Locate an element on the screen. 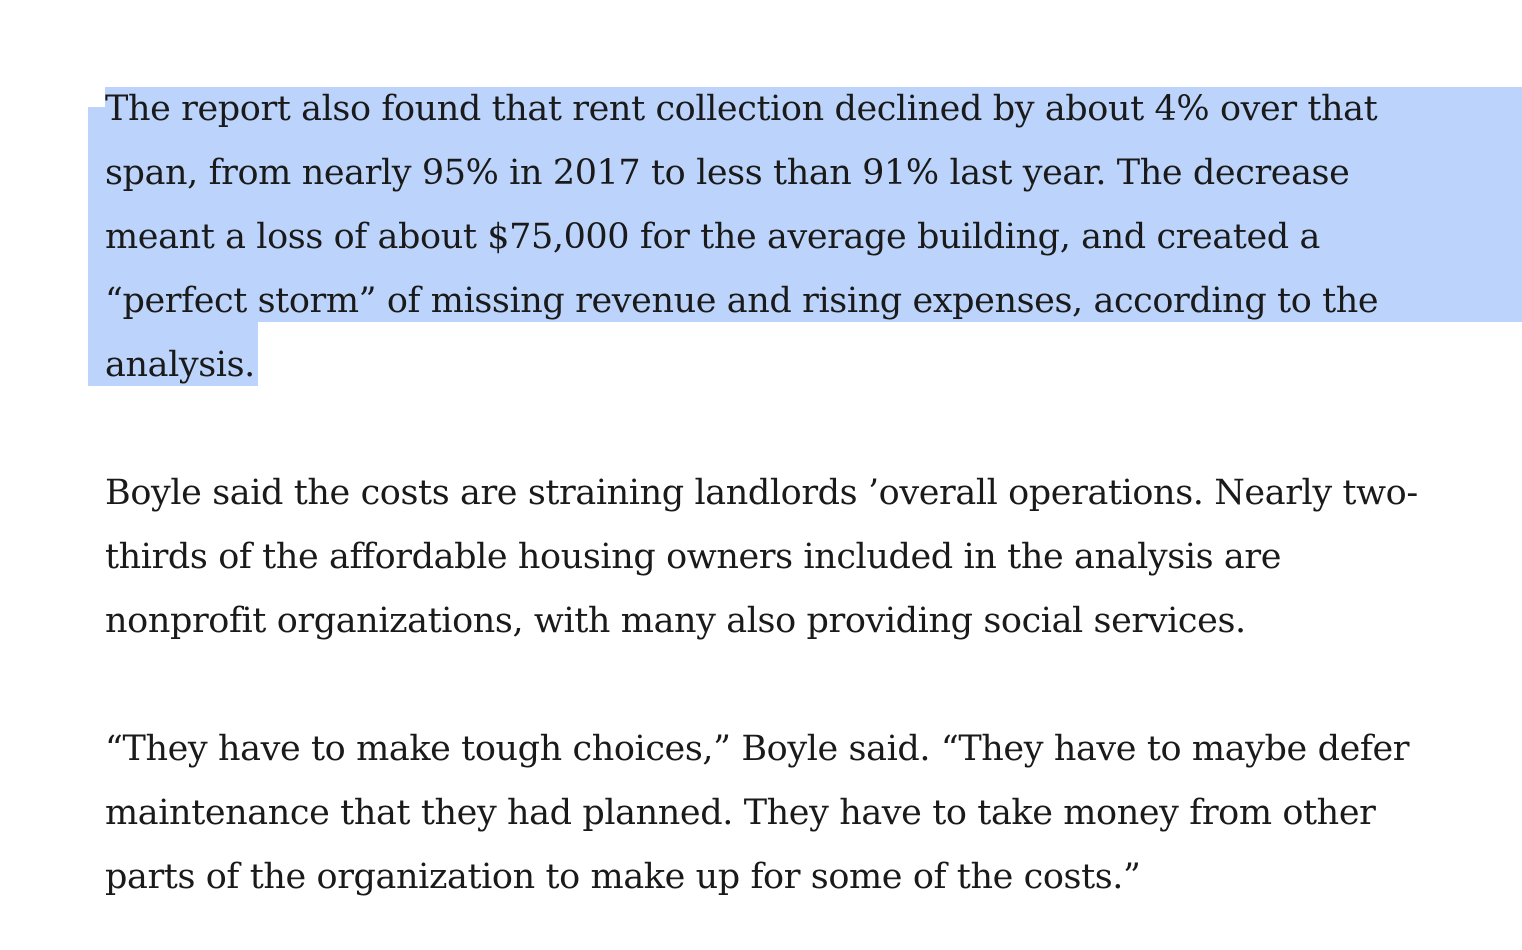 The width and height of the screenshot is (1522, 950). selection-highlight-bottom is located at coordinates (173, 354).